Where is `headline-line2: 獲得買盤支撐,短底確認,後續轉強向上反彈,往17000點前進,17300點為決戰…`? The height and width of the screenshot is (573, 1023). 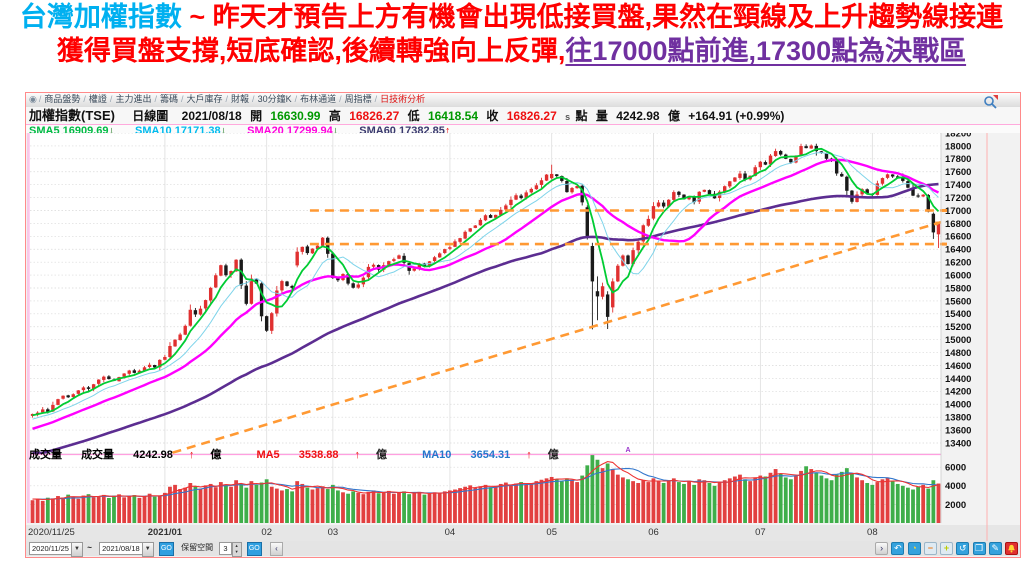 headline-line2: 獲得買盤支撐,短底確認,後續轉強向上反彈,往17000點前進,17300點為決戰… is located at coordinates (511, 51).